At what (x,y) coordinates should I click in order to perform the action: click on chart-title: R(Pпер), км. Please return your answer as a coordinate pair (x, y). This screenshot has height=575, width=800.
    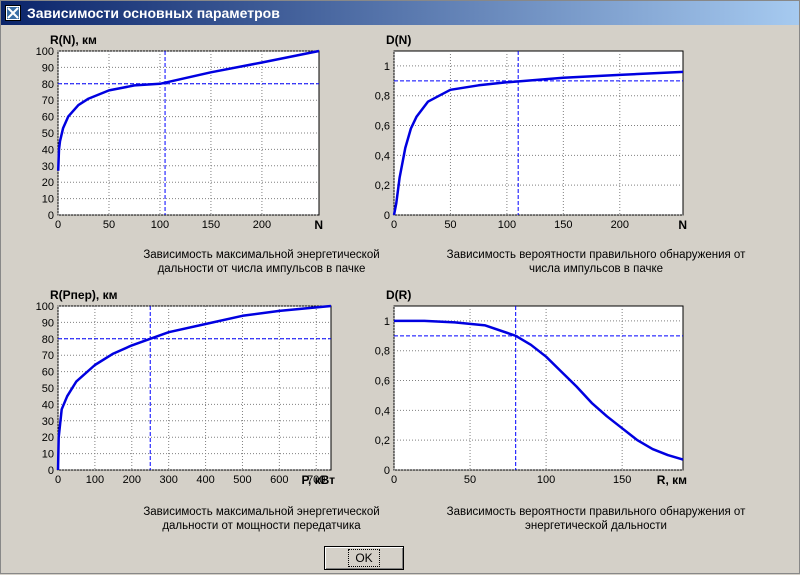
    Looking at the image, I should click on (84, 295).